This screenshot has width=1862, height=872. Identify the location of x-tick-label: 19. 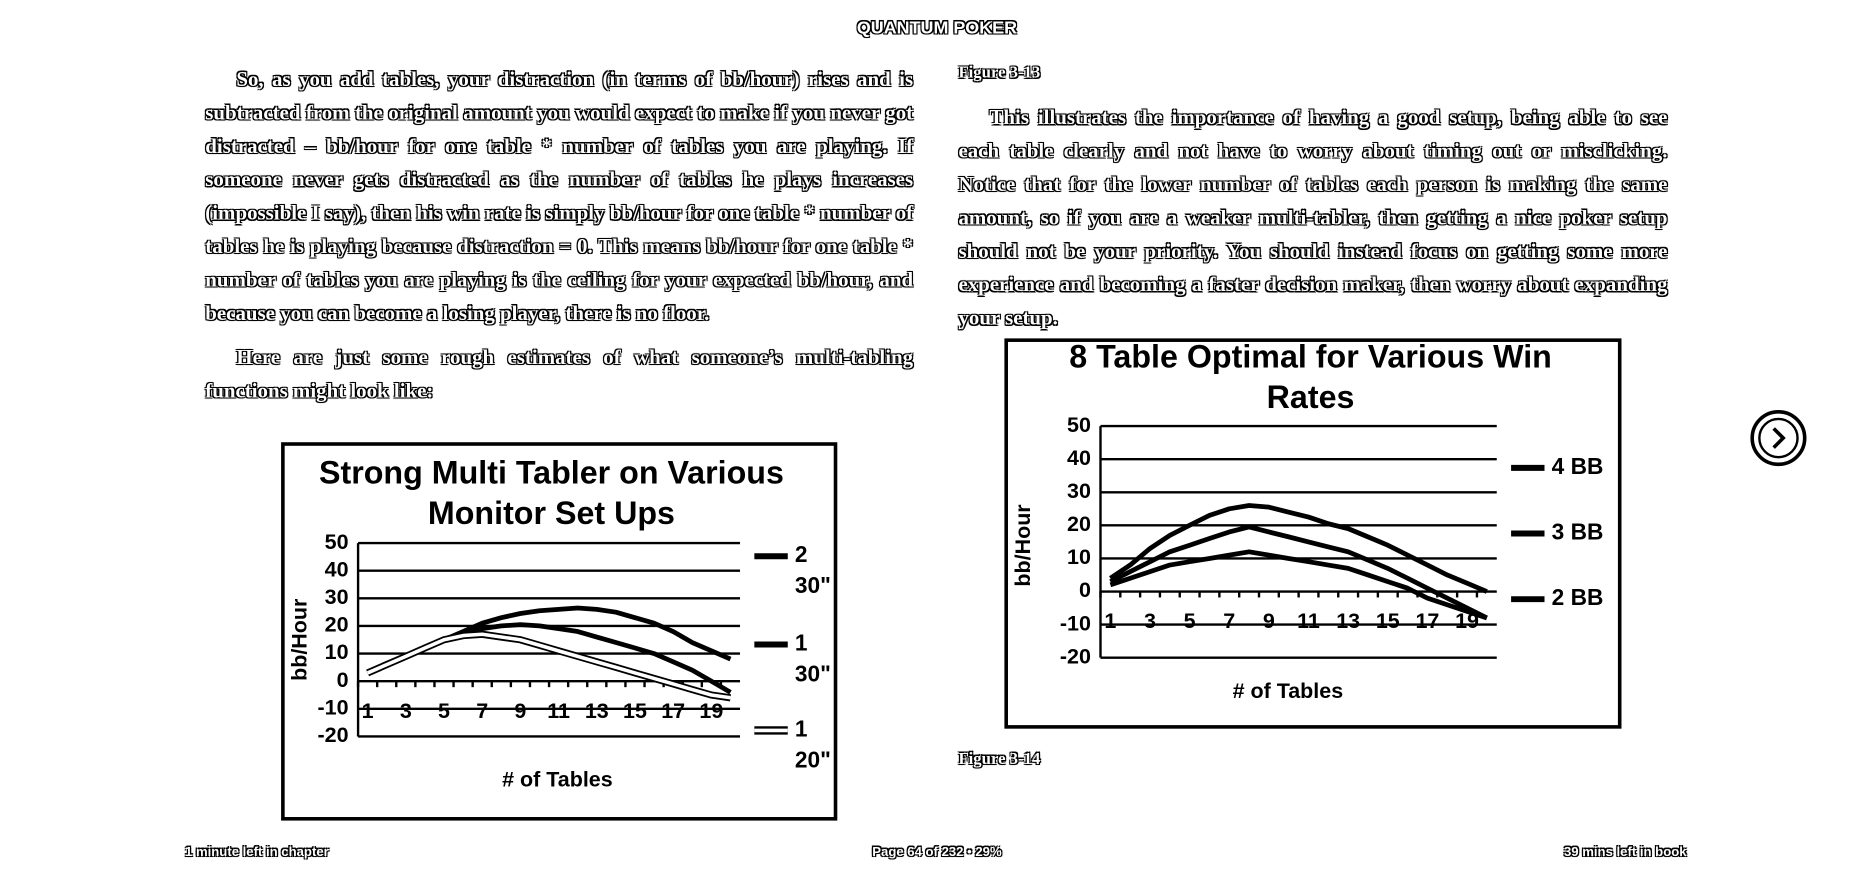
(711, 711).